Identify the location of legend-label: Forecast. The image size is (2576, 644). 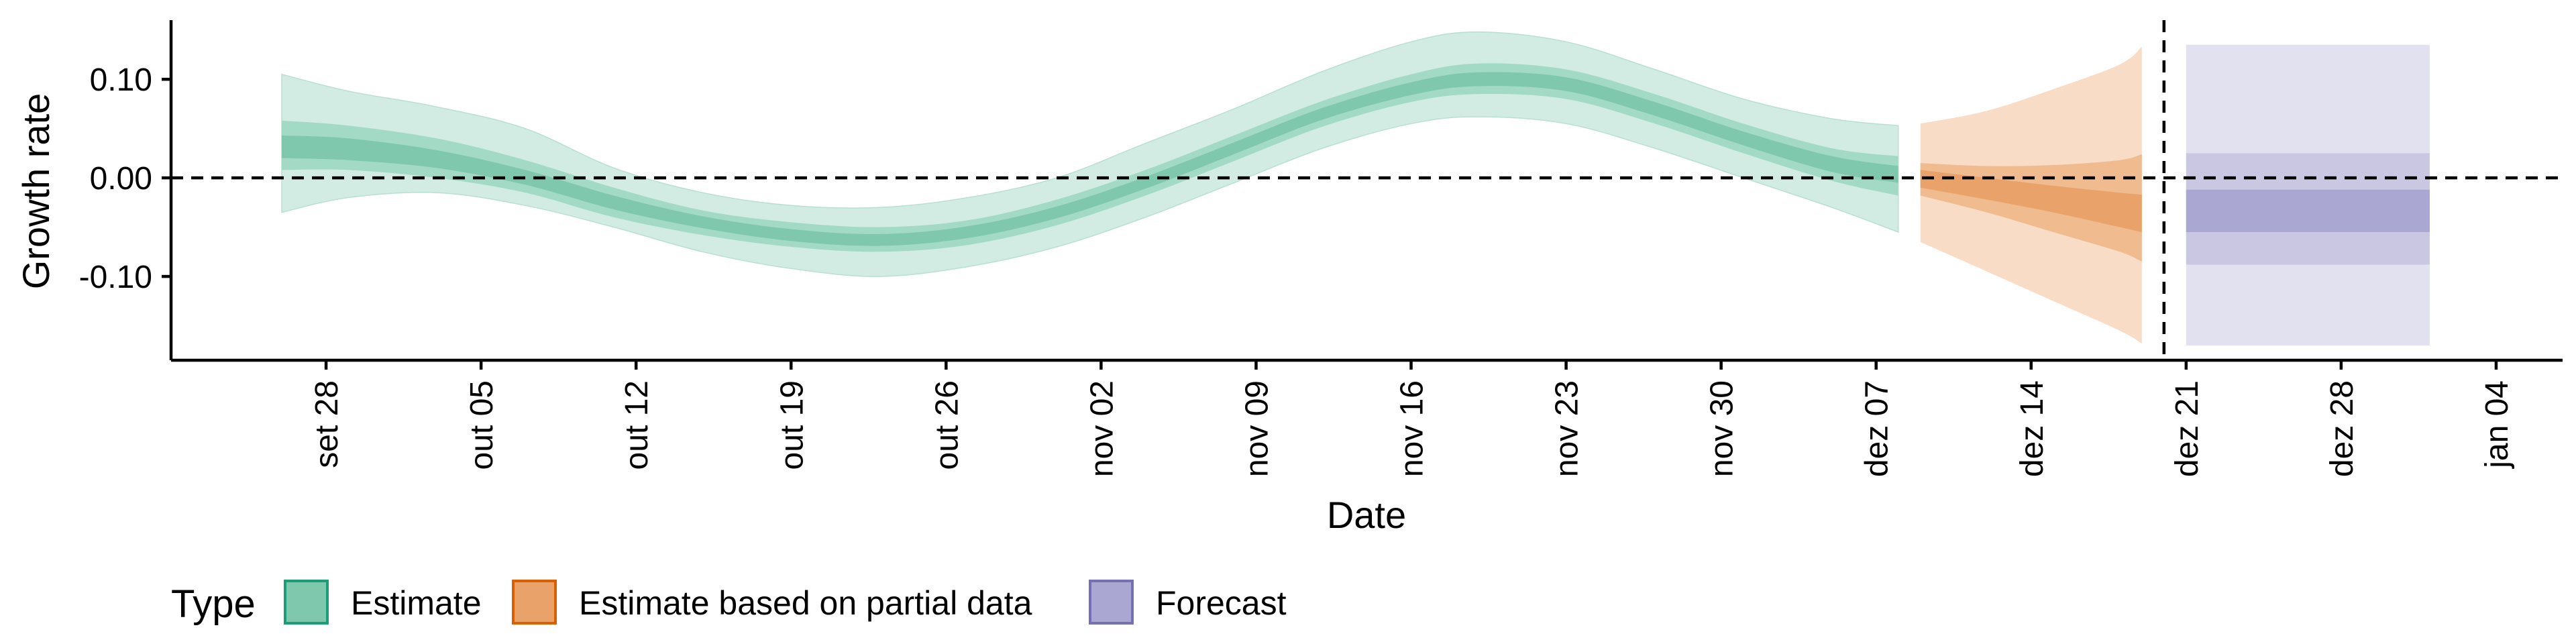
(1221, 603).